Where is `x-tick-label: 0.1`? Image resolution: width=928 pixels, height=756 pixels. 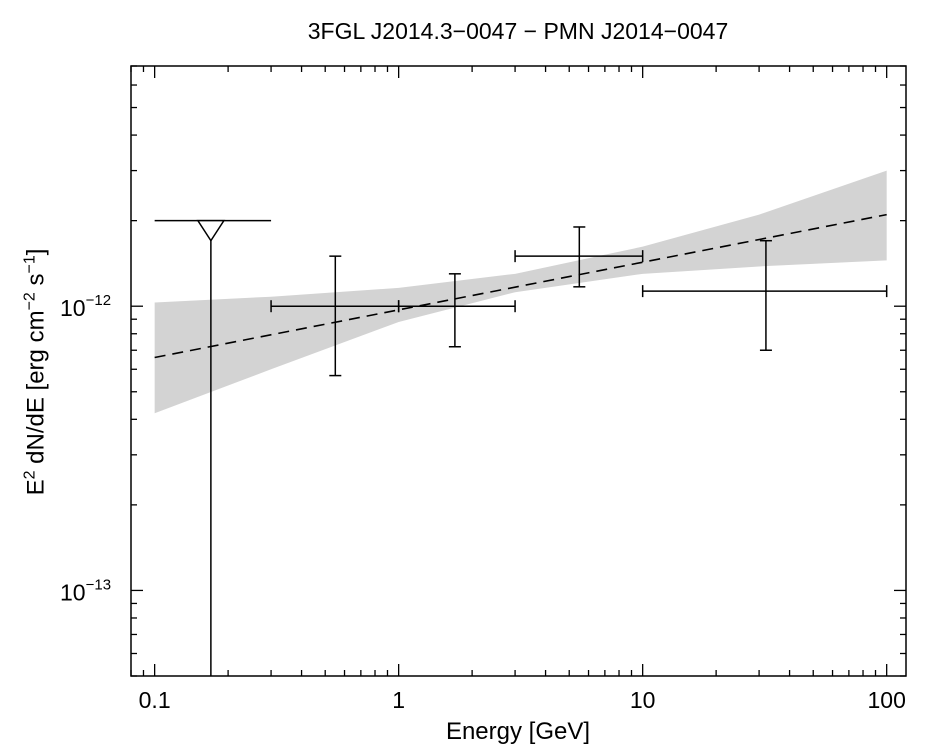
x-tick-label: 0.1 is located at coordinates (155, 700).